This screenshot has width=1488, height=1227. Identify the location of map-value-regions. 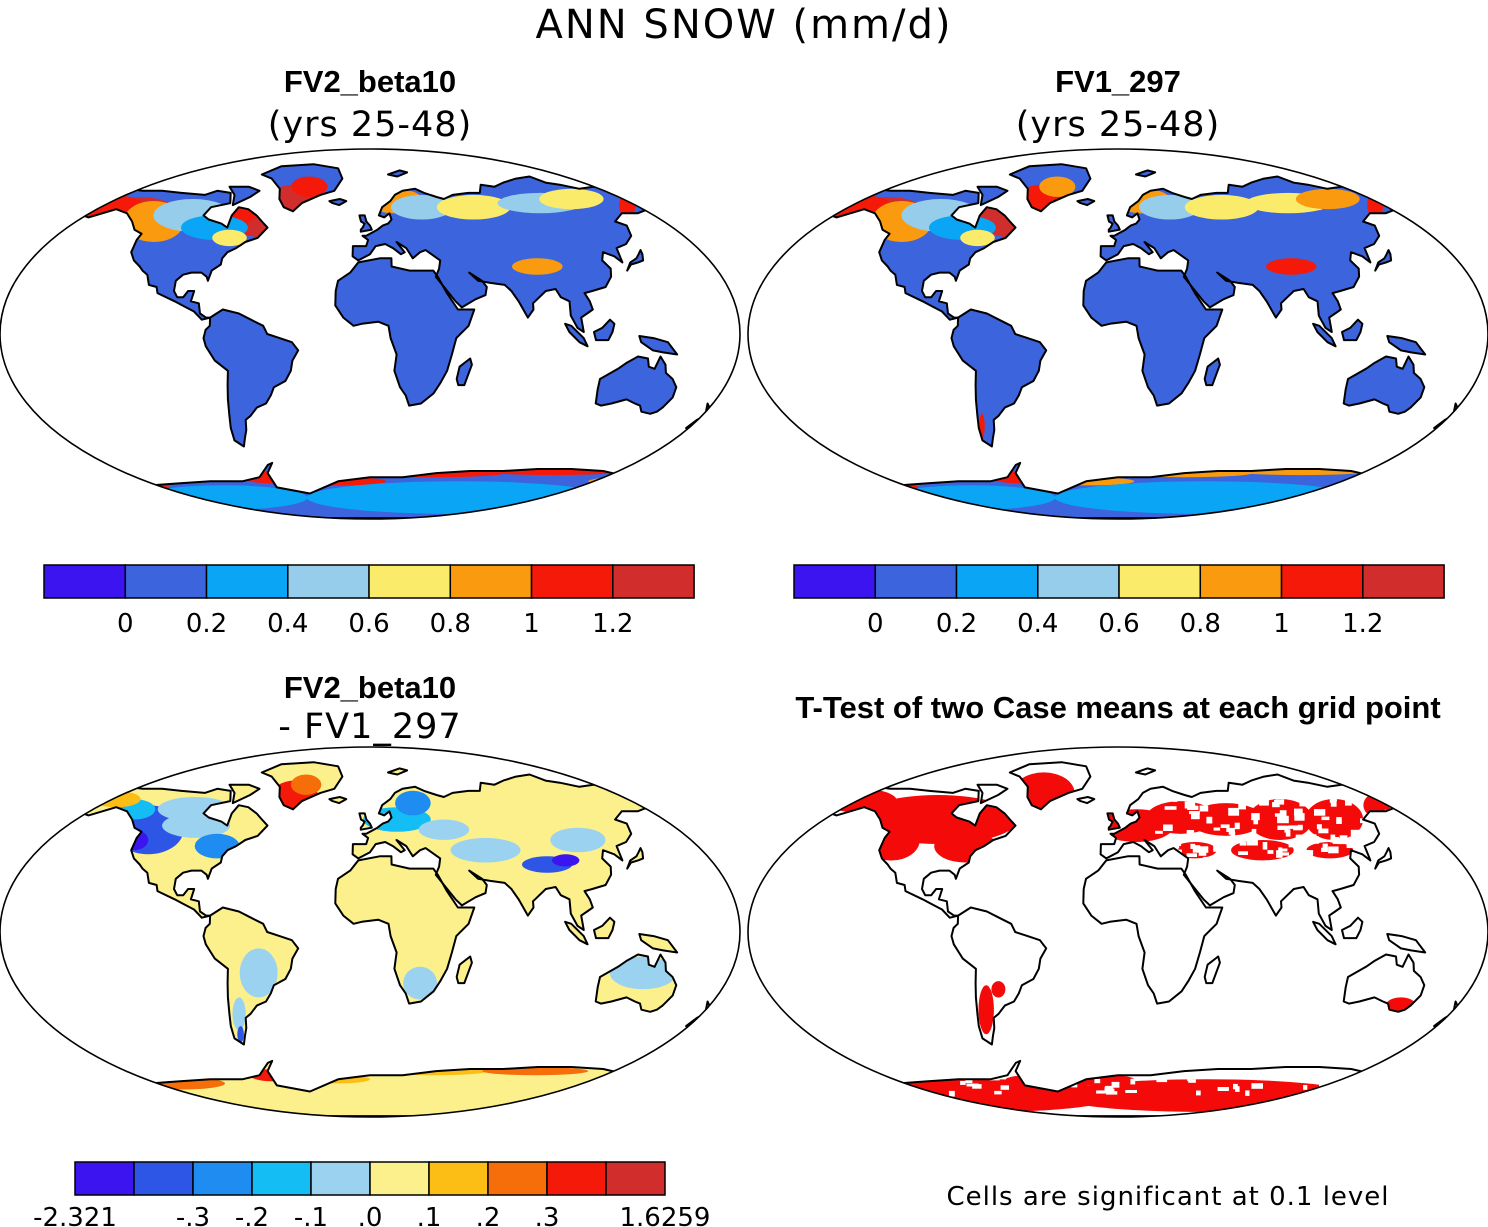
(369, 345).